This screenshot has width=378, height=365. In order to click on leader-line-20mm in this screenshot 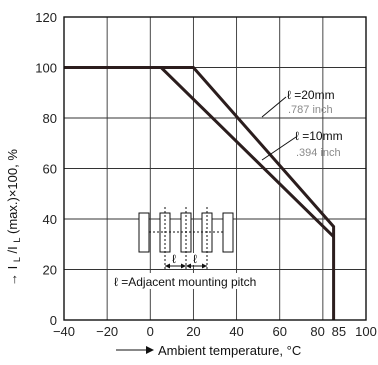, I will do `click(274, 107)`.